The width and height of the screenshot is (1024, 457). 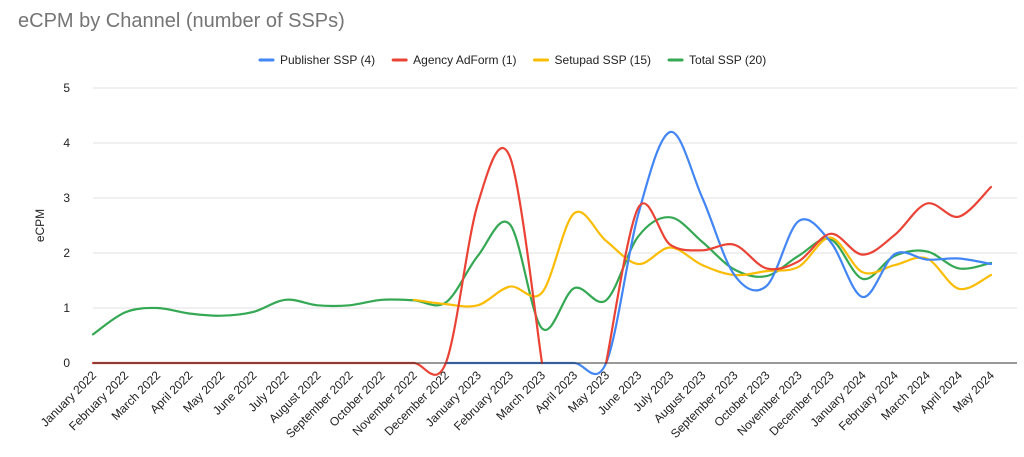 I want to click on y-tick-label-1: 1, so click(x=66, y=308).